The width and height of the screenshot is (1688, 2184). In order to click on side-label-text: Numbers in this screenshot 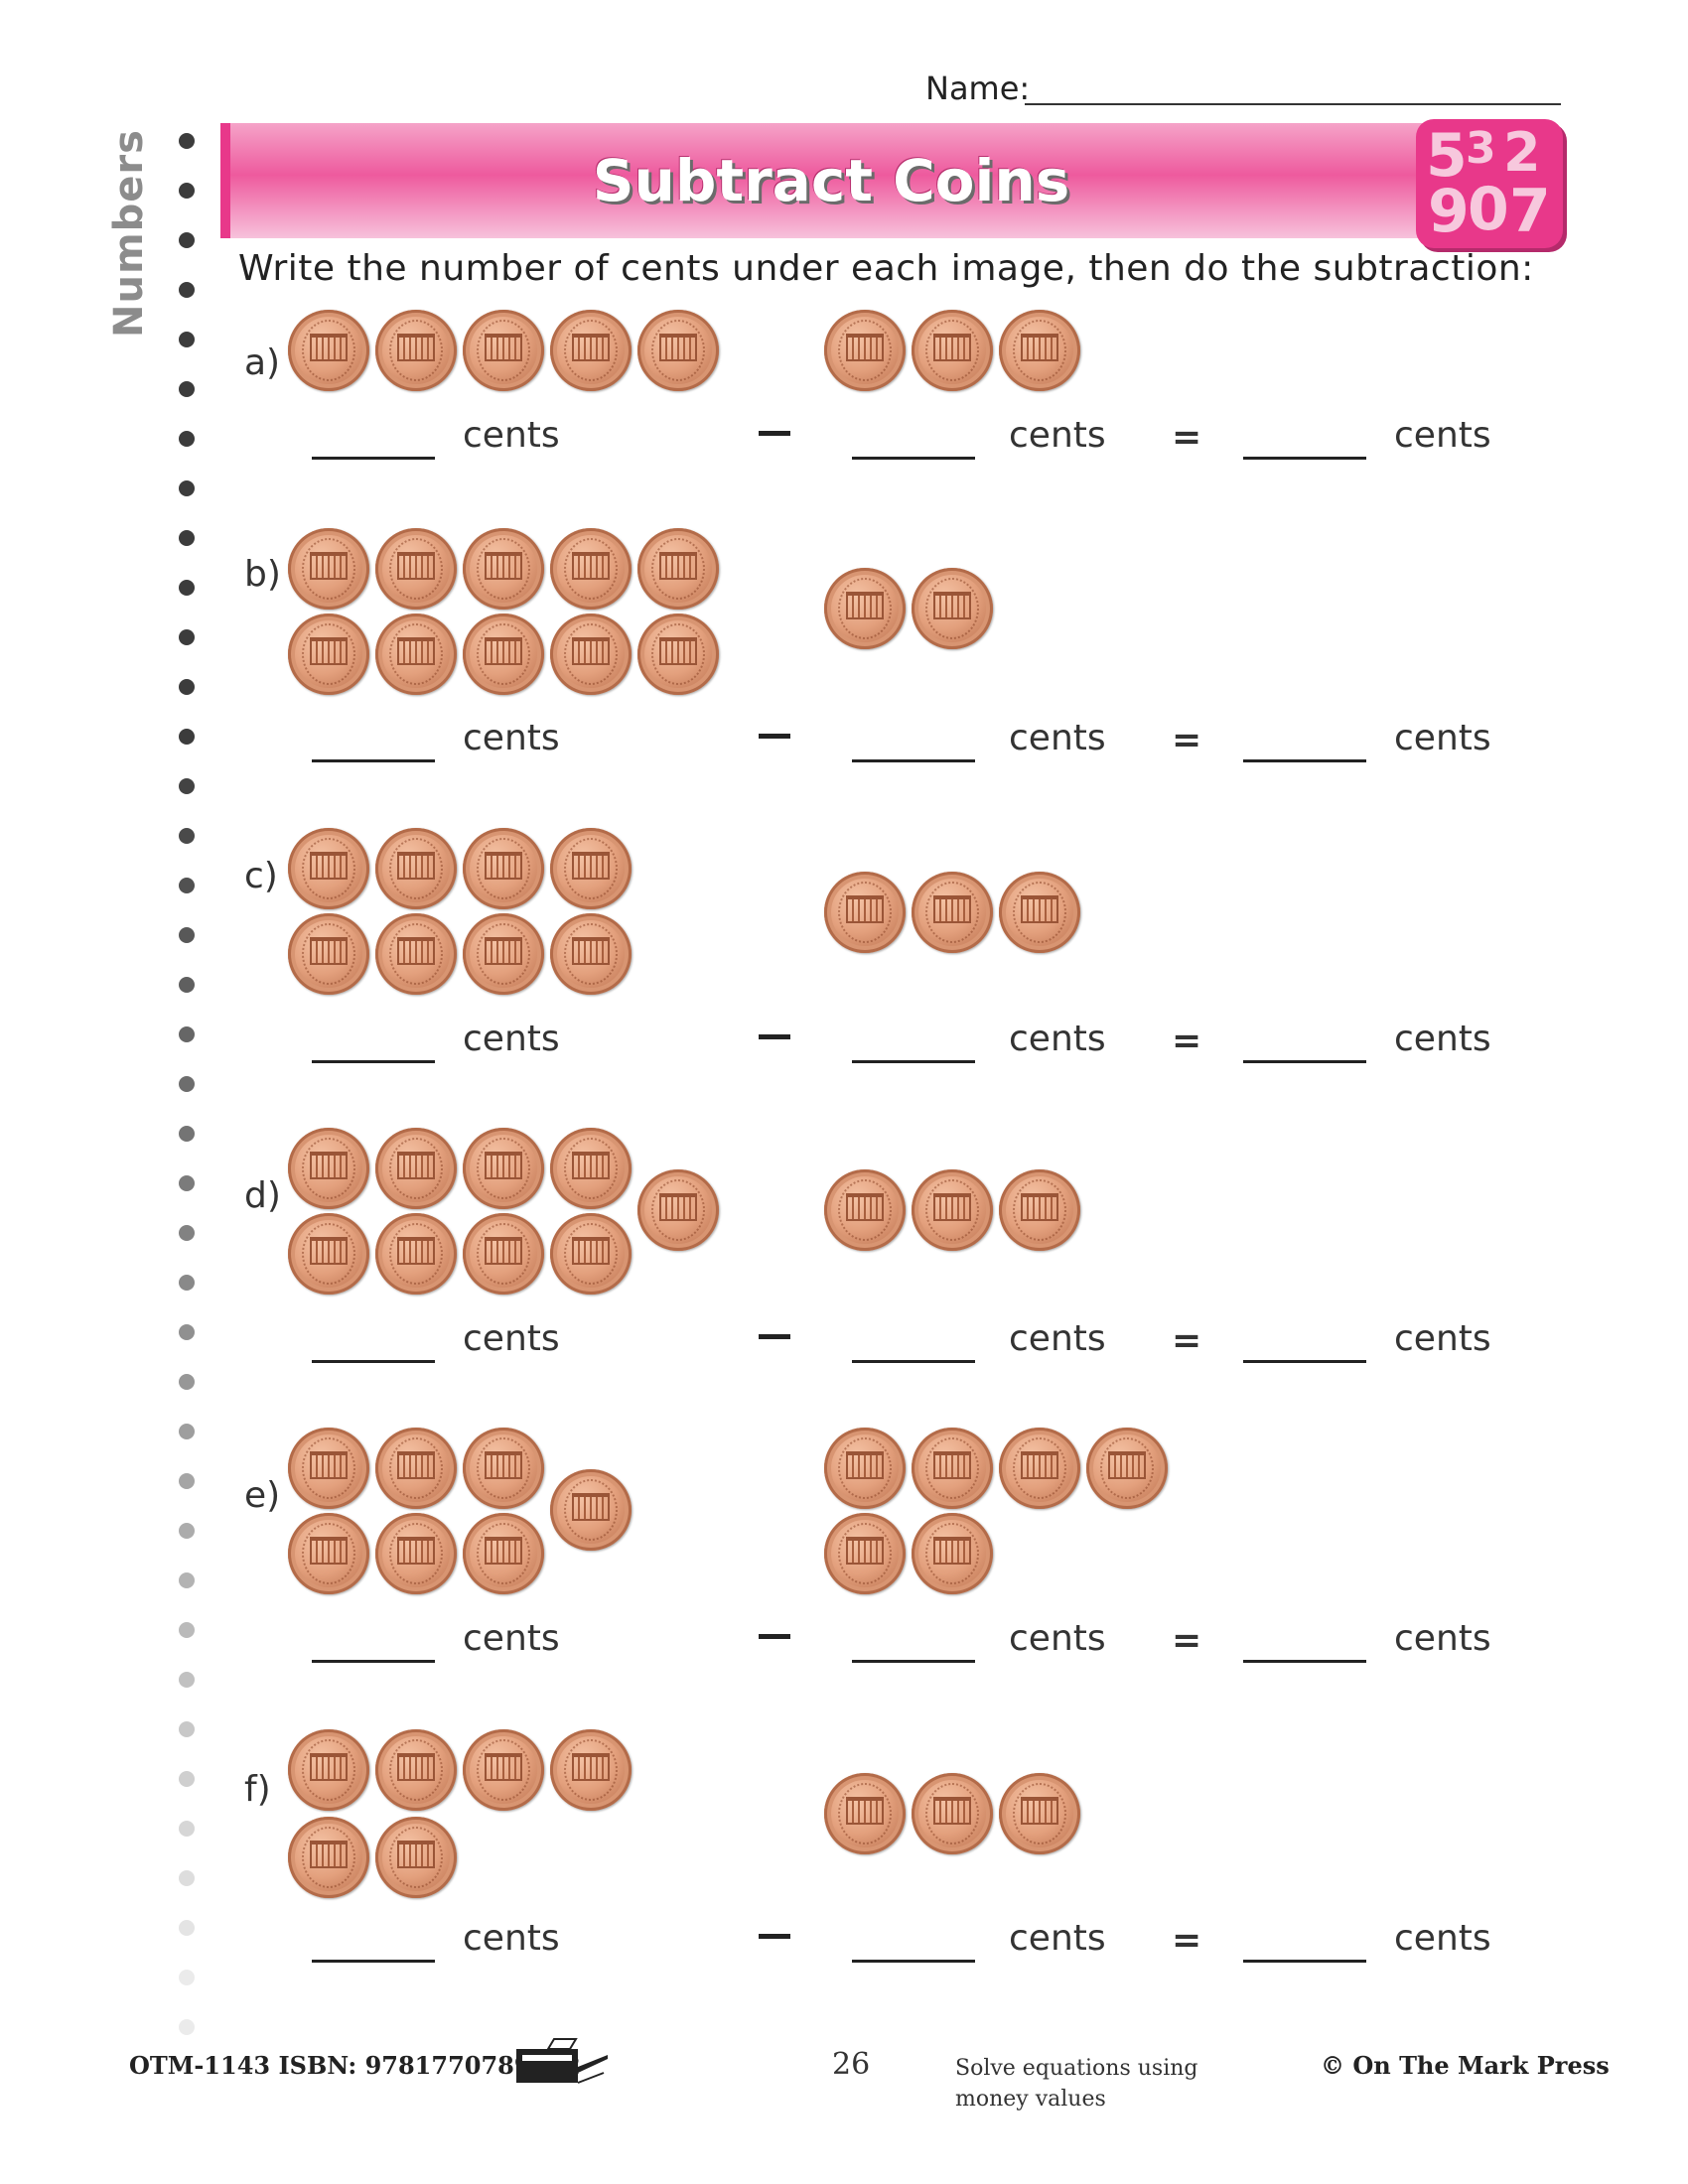, I will do `click(129, 233)`.